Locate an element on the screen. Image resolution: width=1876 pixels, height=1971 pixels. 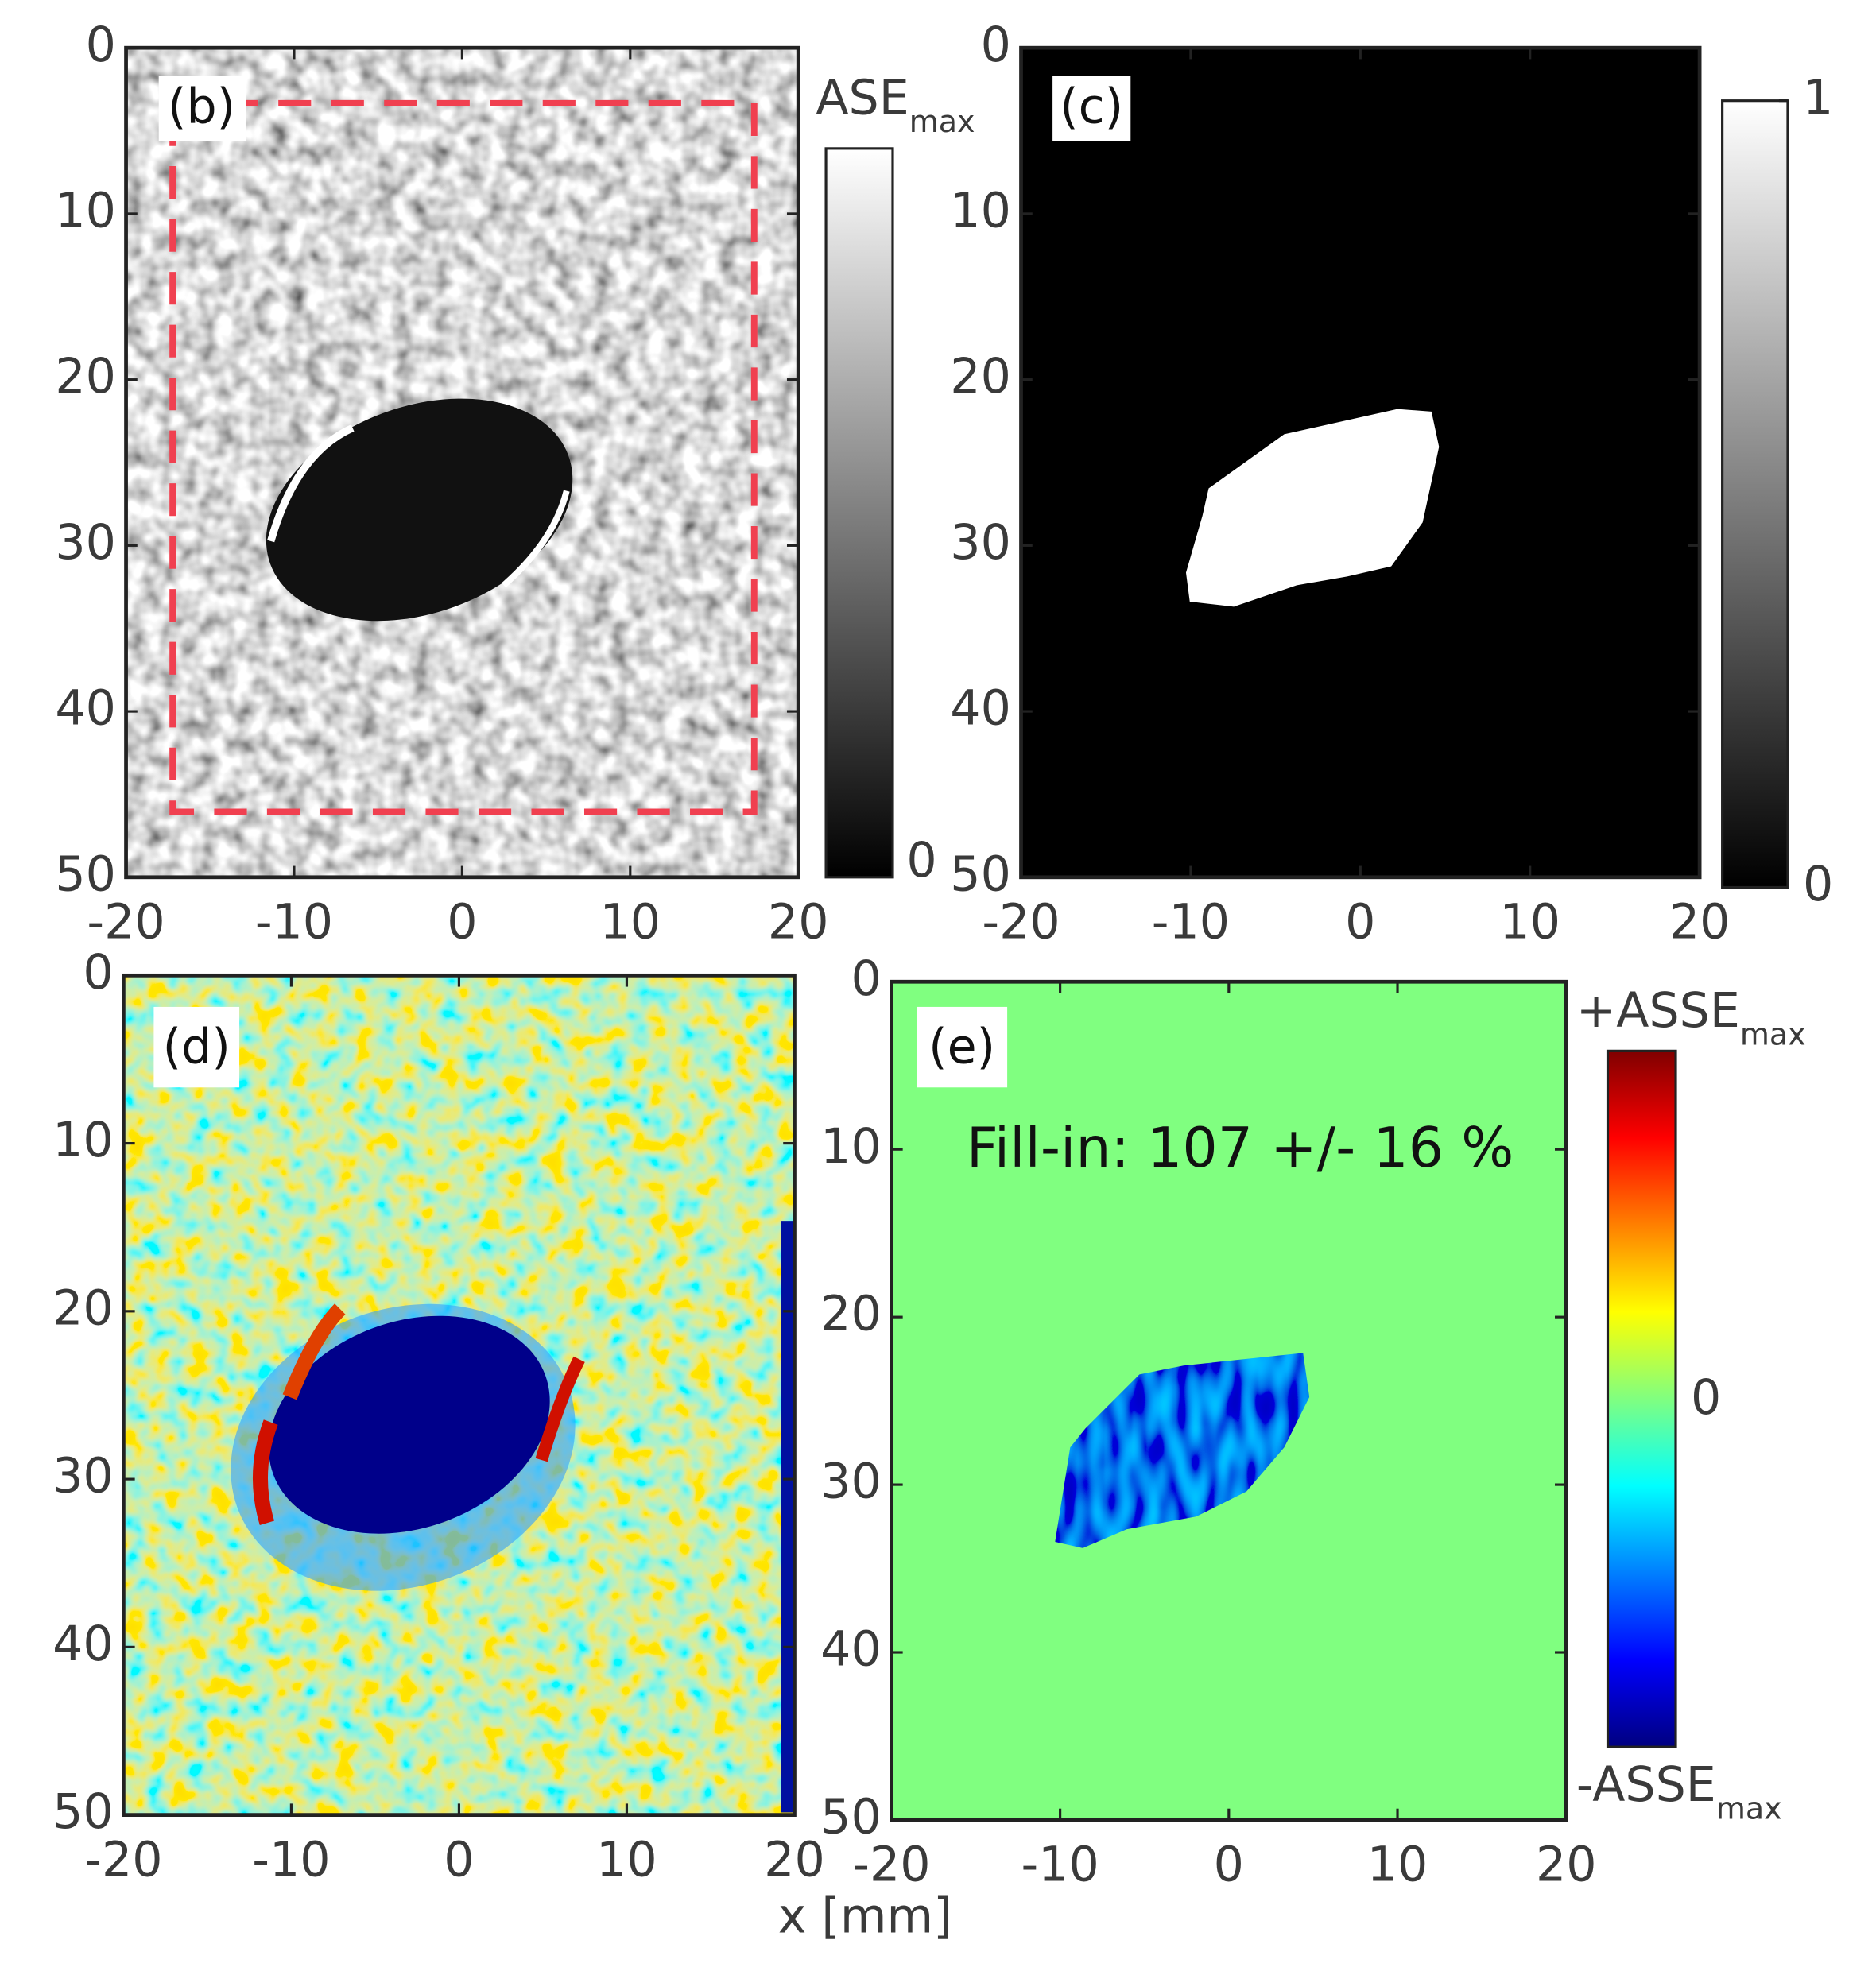
panel-label: (d) is located at coordinates (197, 1047).